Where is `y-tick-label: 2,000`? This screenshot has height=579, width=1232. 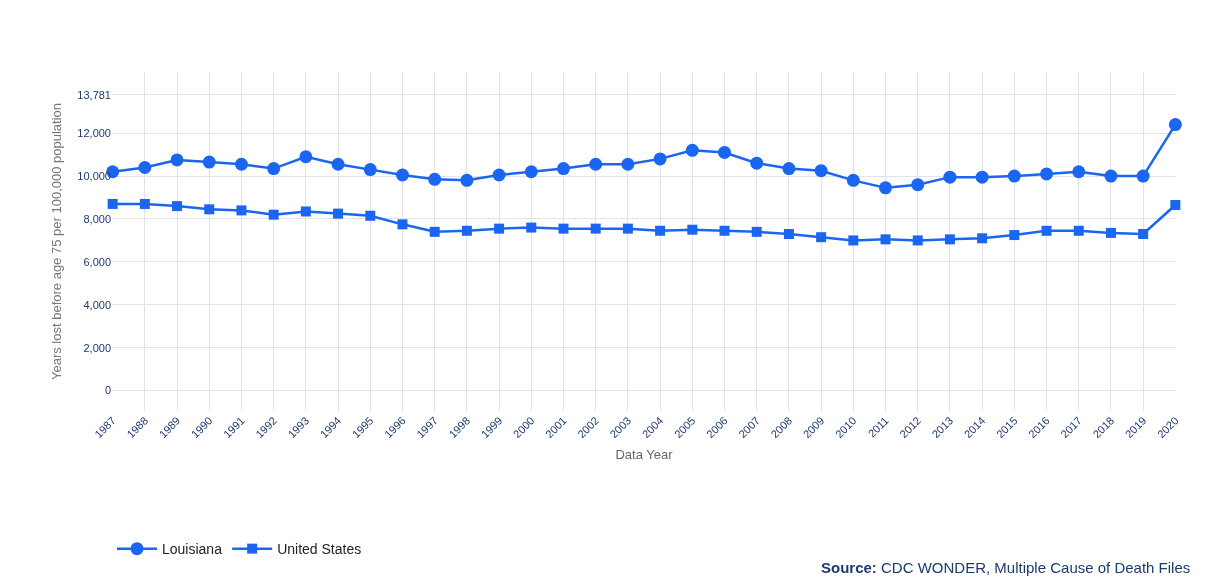 y-tick-label: 2,000 is located at coordinates (97, 347).